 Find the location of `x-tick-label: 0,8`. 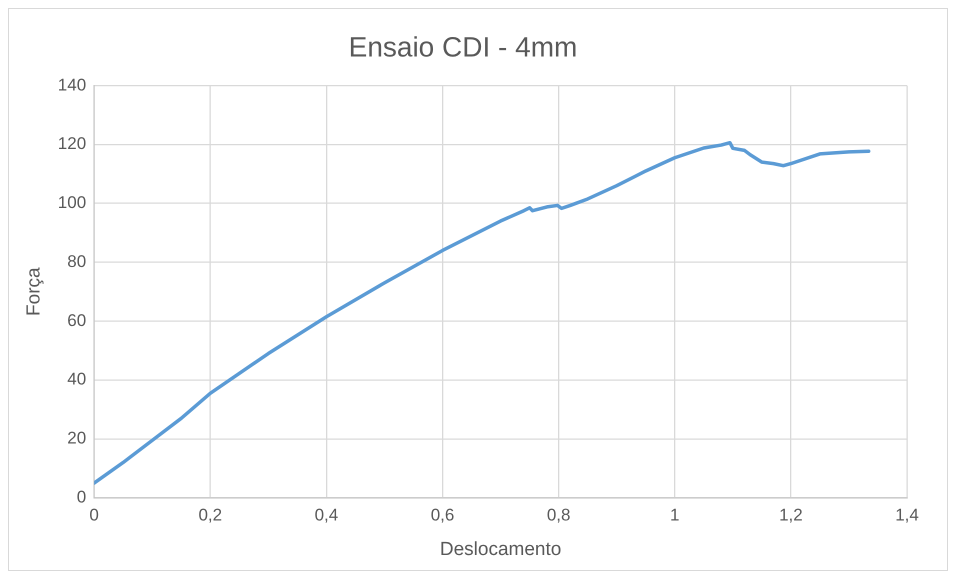

x-tick-label: 0,8 is located at coordinates (558, 515).